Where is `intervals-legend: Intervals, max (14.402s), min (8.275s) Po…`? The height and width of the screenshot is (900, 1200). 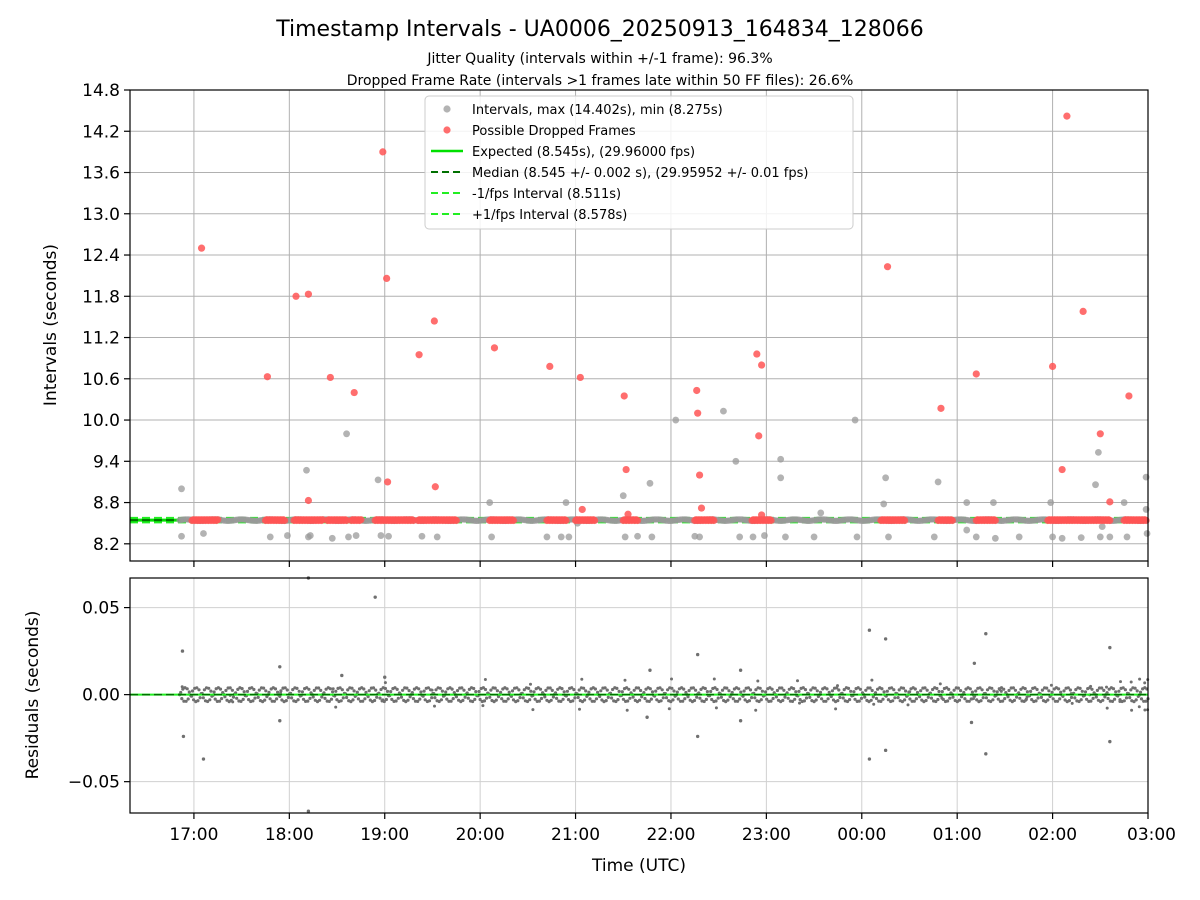
intervals-legend: Intervals, max (14.402s), min (8.275s) Po… is located at coordinates (639, 162).